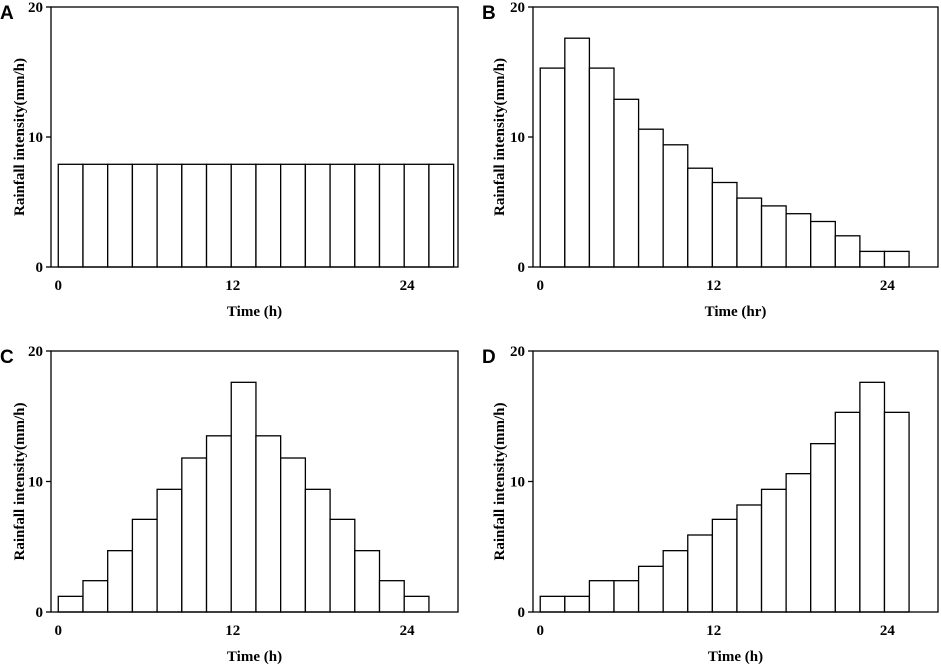 The image size is (941, 664). I want to click on panel-label: D, so click(489, 357).